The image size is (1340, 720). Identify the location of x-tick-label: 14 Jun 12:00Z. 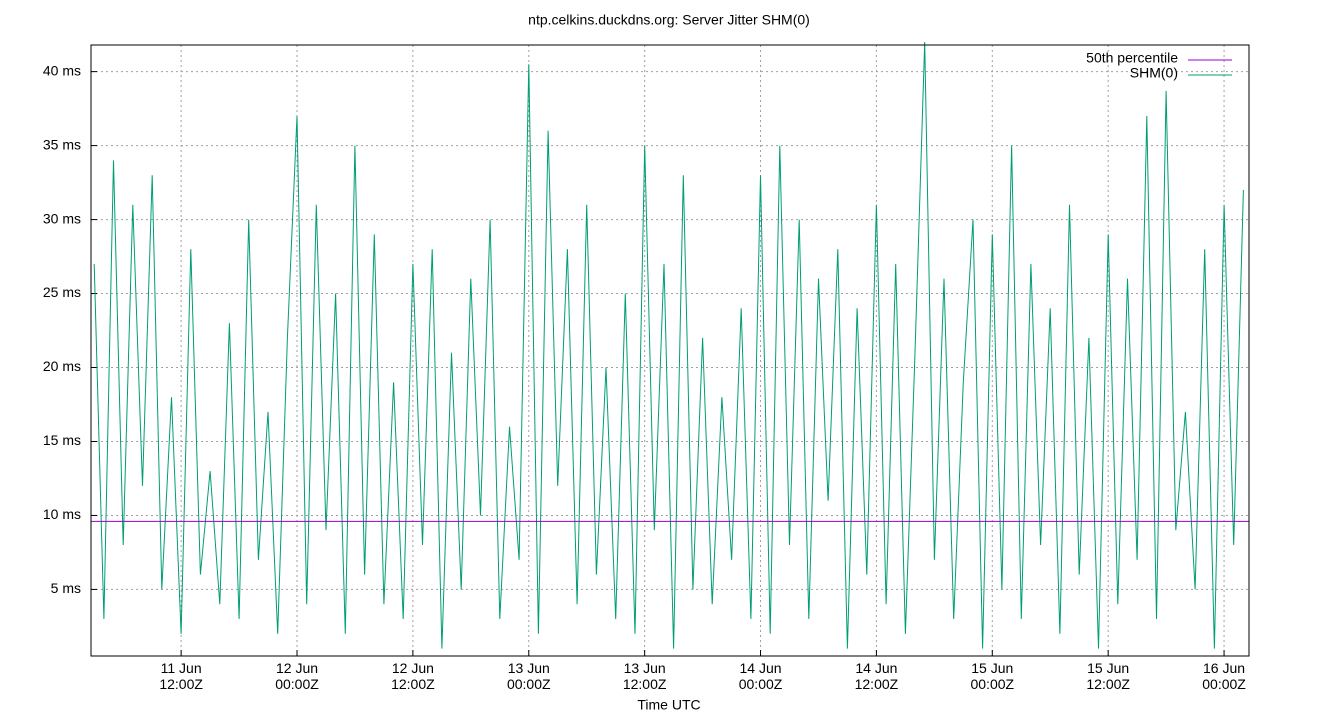
(877, 676).